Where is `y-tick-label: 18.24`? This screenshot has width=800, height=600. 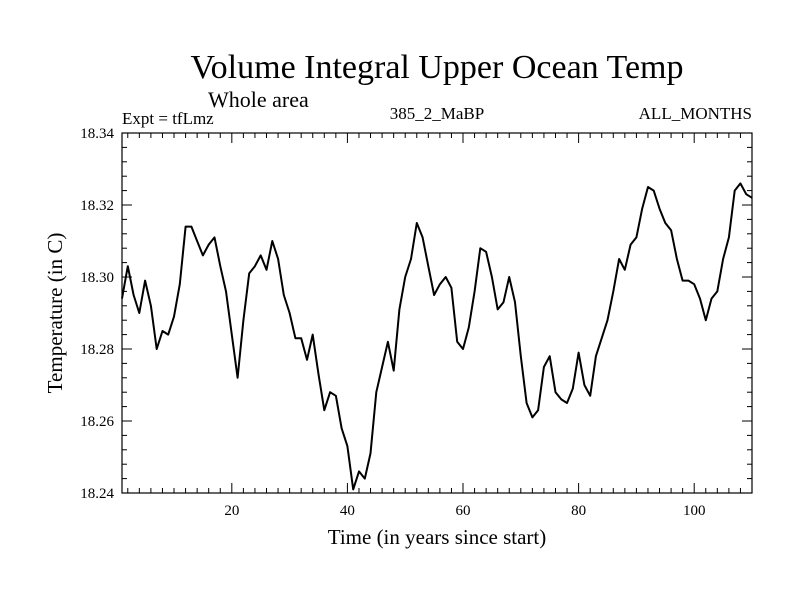 y-tick-label: 18.24 is located at coordinates (97, 494).